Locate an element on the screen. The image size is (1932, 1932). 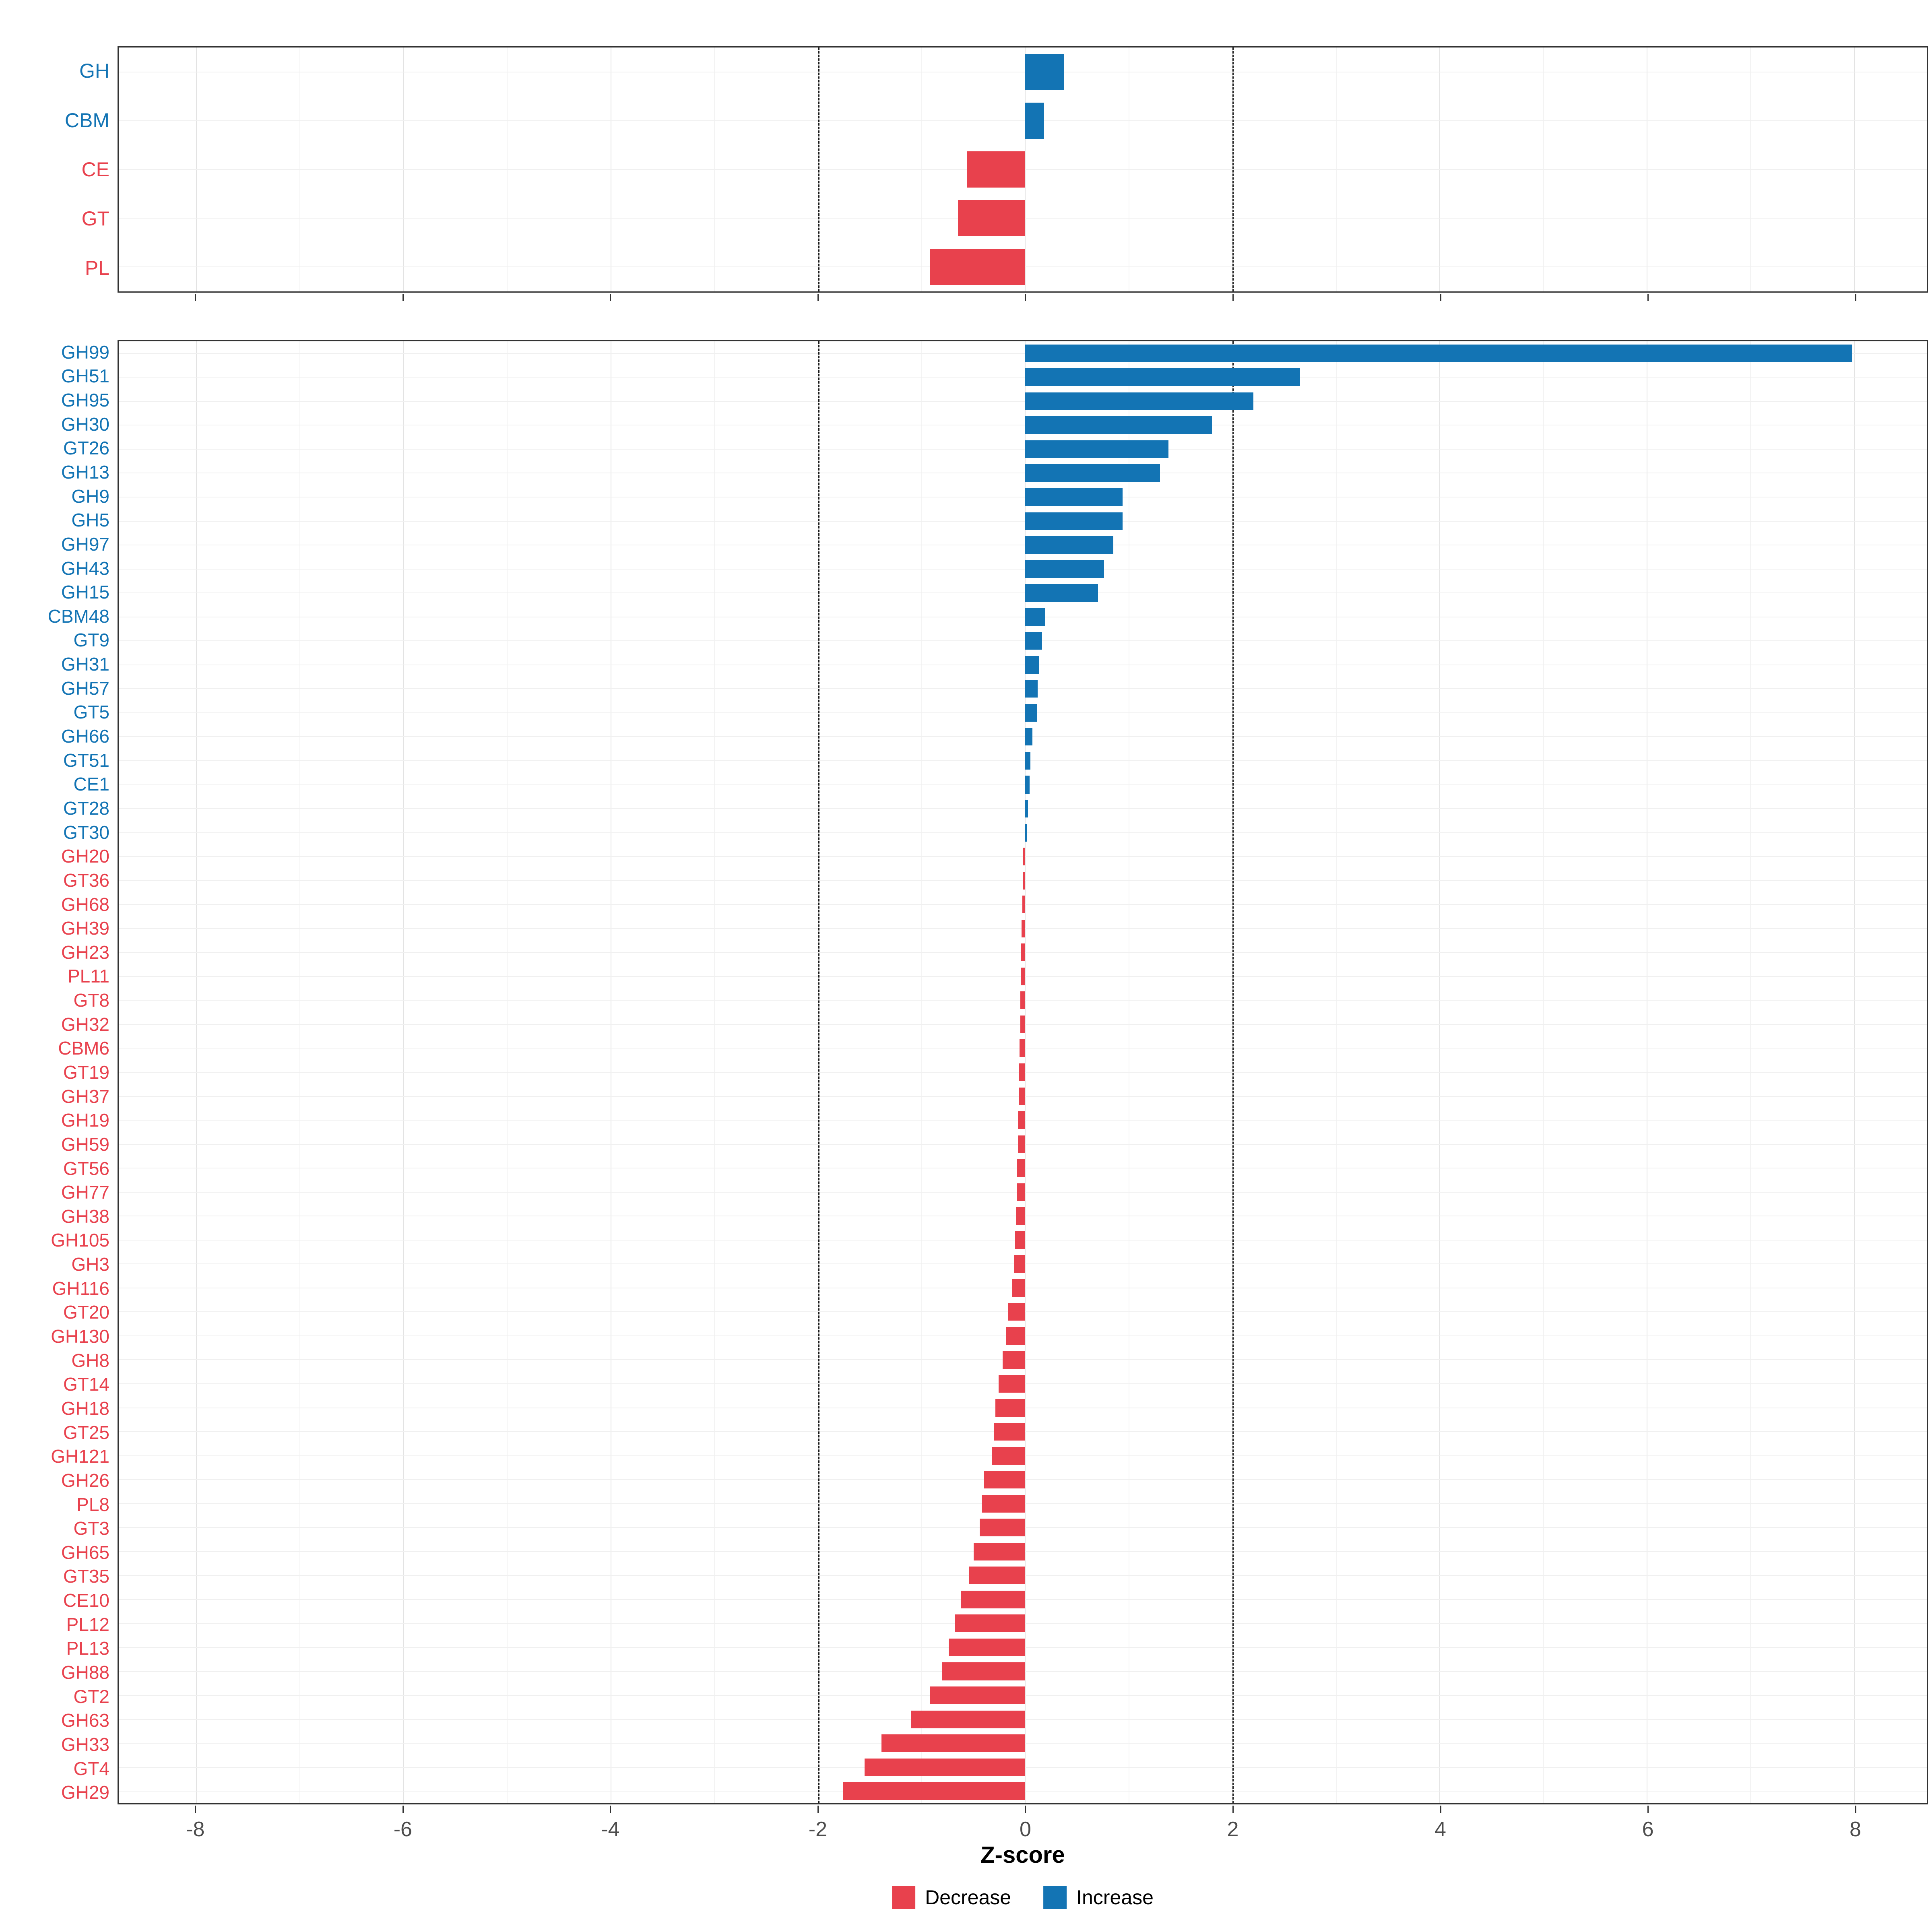
bar-GH130 is located at coordinates (1015, 1336).